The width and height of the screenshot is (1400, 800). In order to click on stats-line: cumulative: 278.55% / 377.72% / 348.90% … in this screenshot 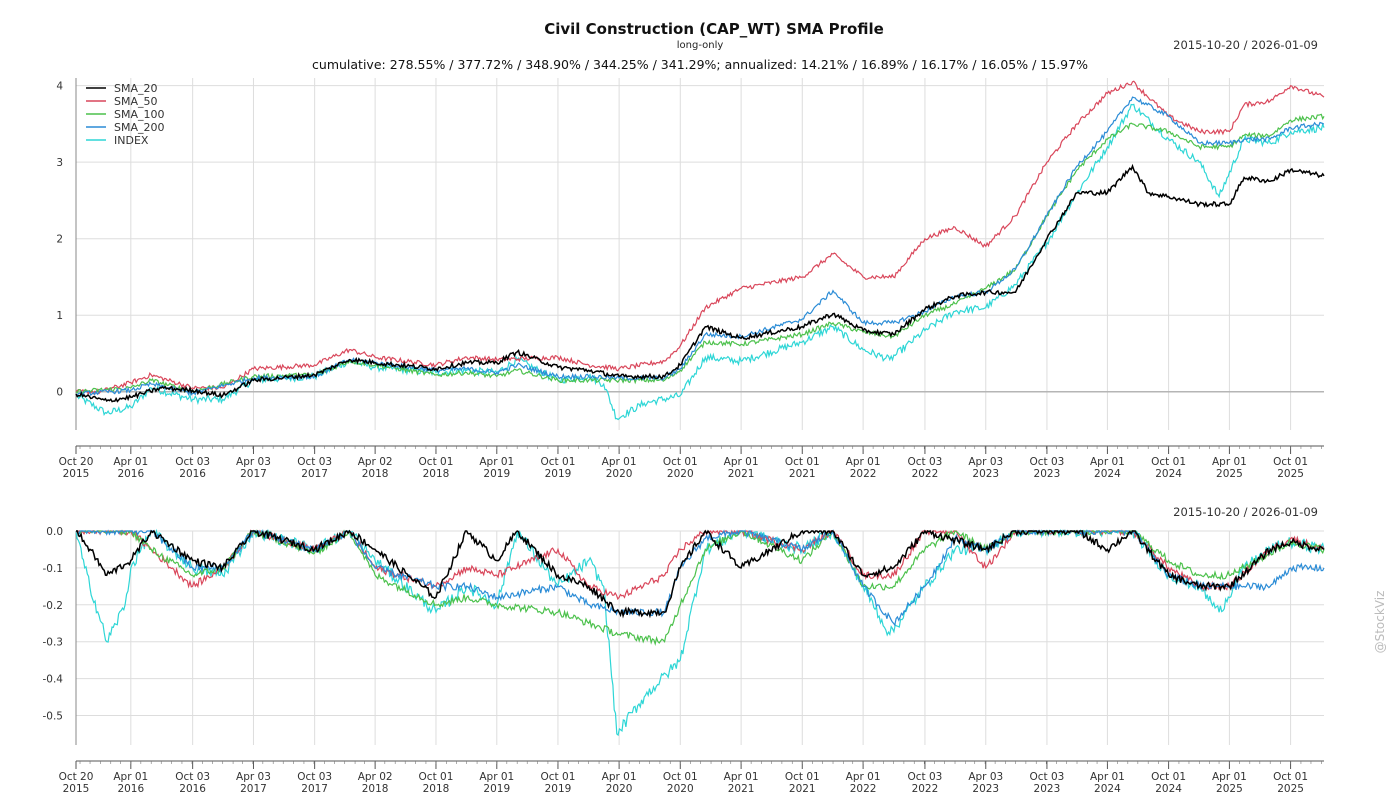, I will do `click(700, 64)`.